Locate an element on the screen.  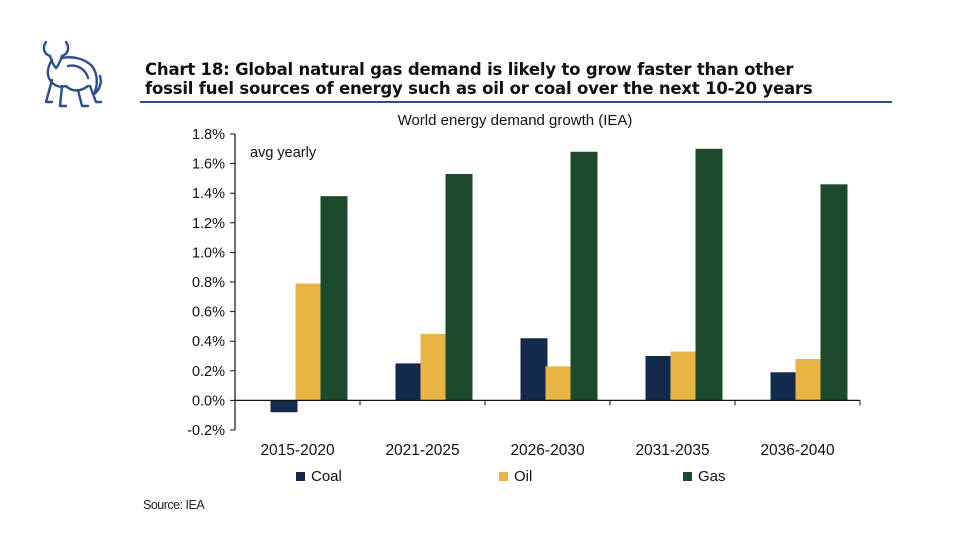
bull-logo-icon is located at coordinates (72, 74).